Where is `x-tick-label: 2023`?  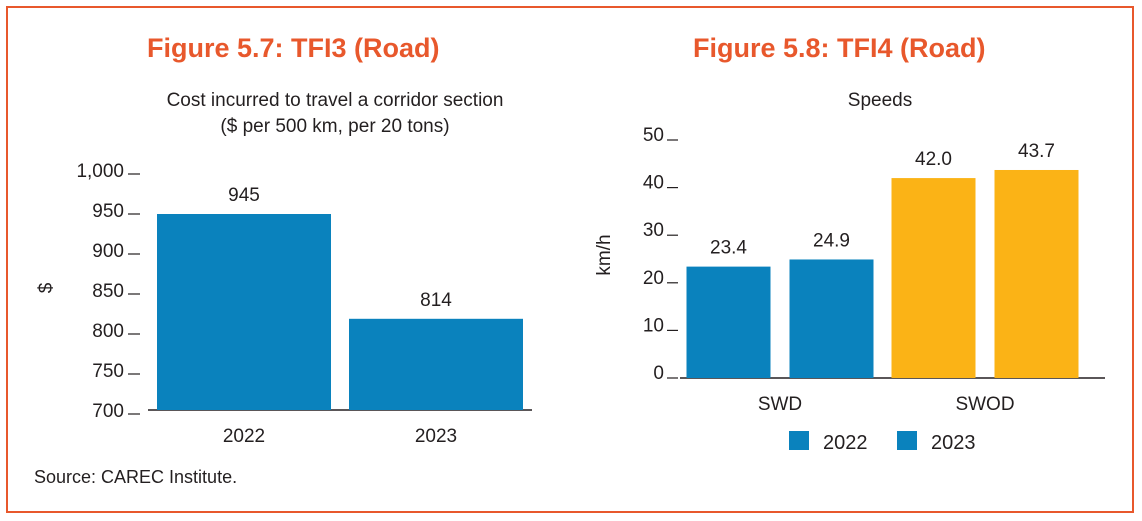 x-tick-label: 2023 is located at coordinates (436, 436).